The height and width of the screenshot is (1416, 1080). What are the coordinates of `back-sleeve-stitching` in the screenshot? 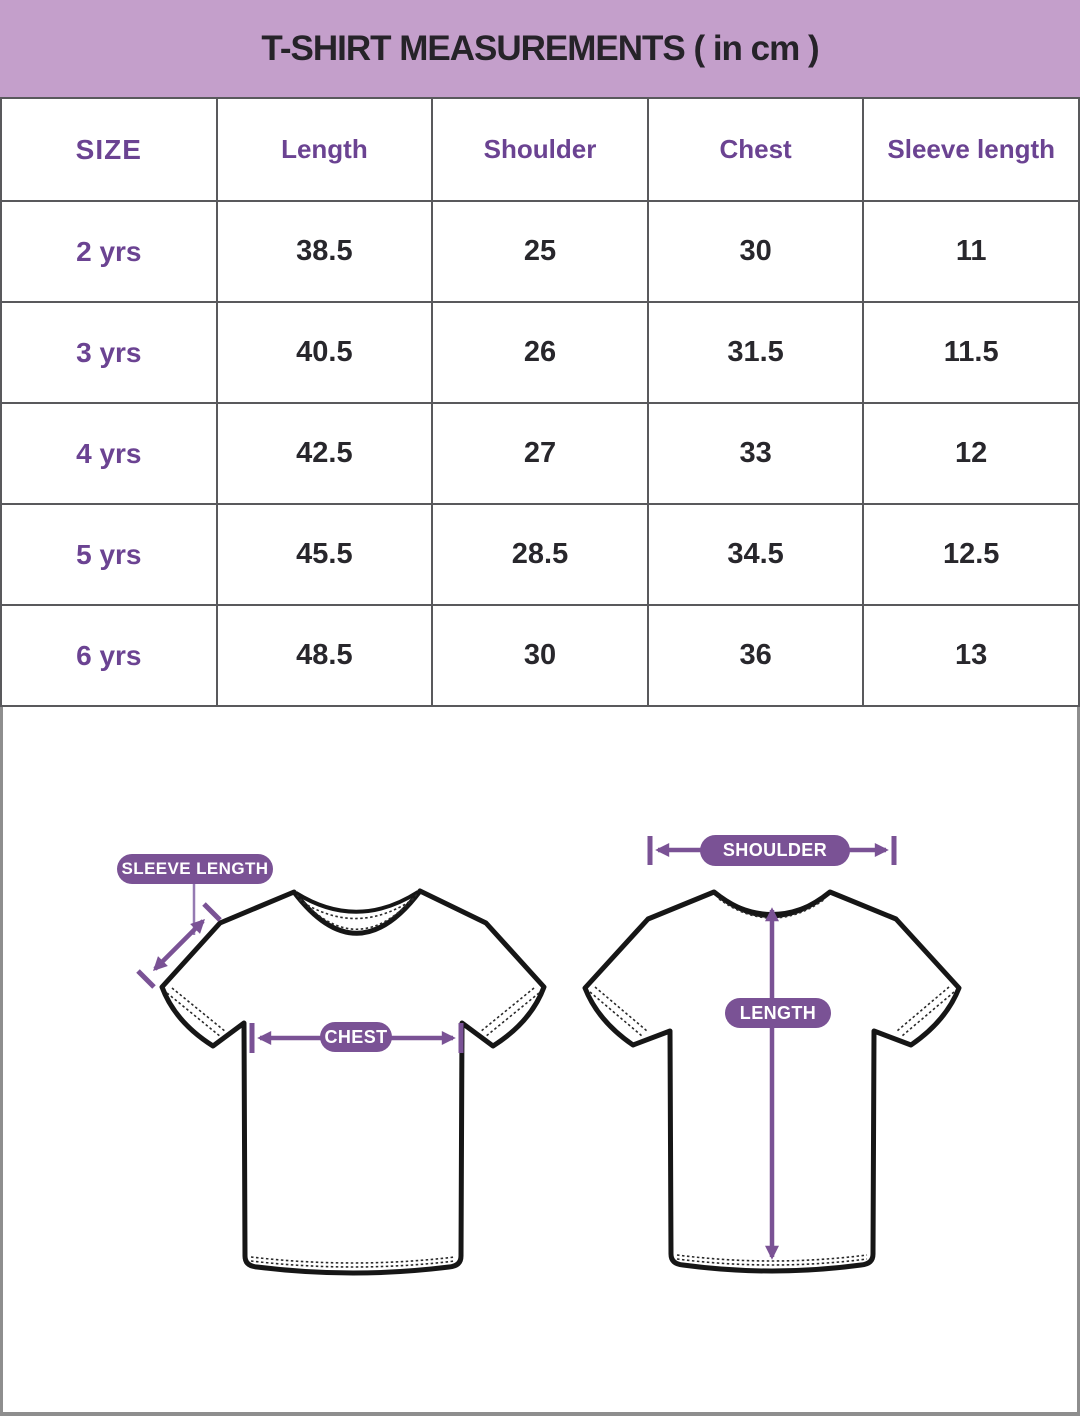 It's located at (772, 1011).